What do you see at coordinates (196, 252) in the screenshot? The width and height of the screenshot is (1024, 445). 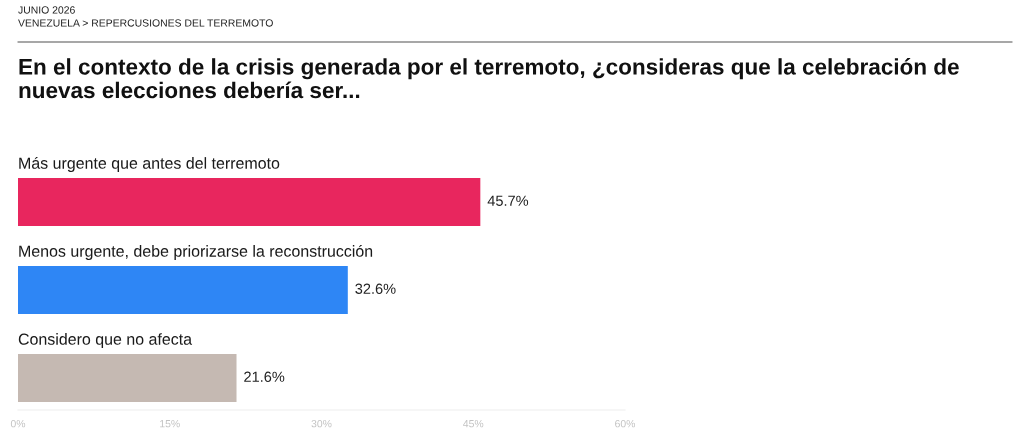 I see `y-tick-label: Menos urgente, debe priorizarse la reconstrucción` at bounding box center [196, 252].